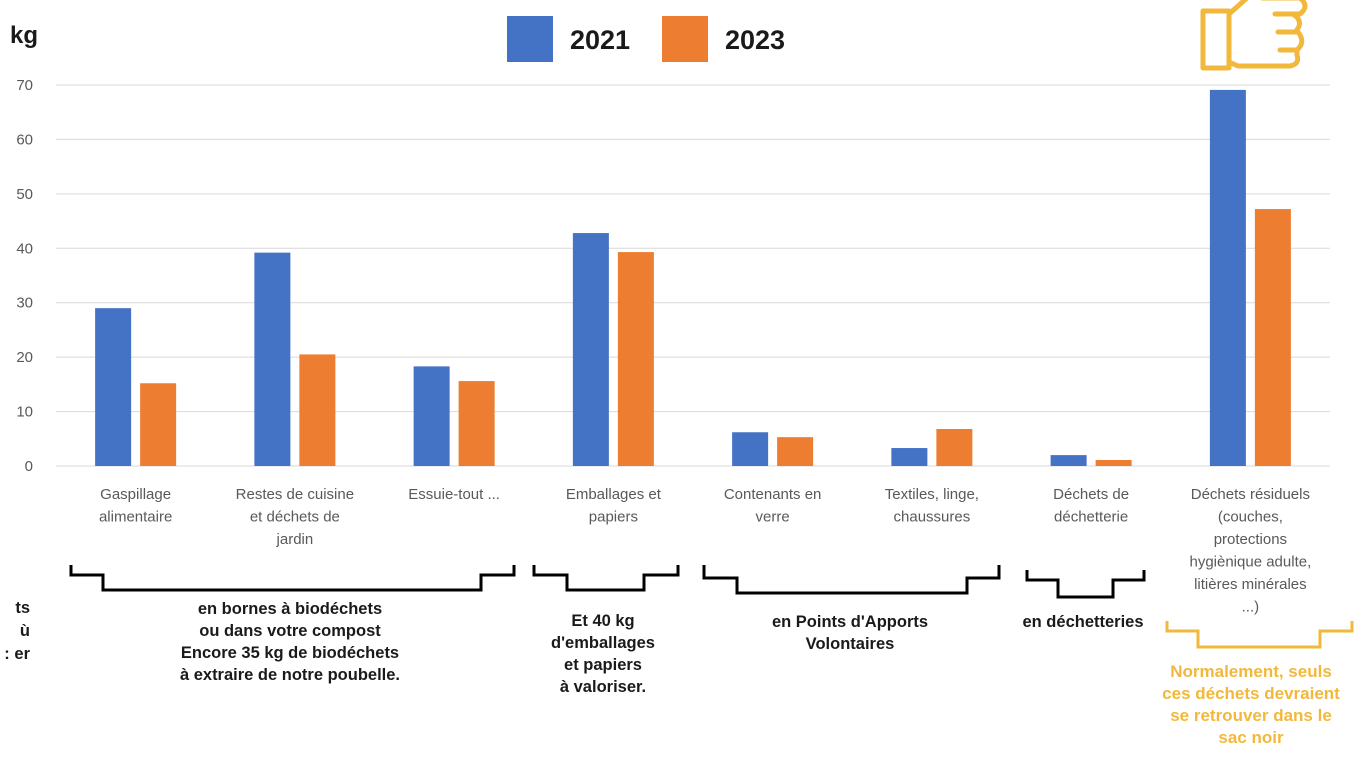  I want to click on legend-label-2021: 2021, so click(600, 40).